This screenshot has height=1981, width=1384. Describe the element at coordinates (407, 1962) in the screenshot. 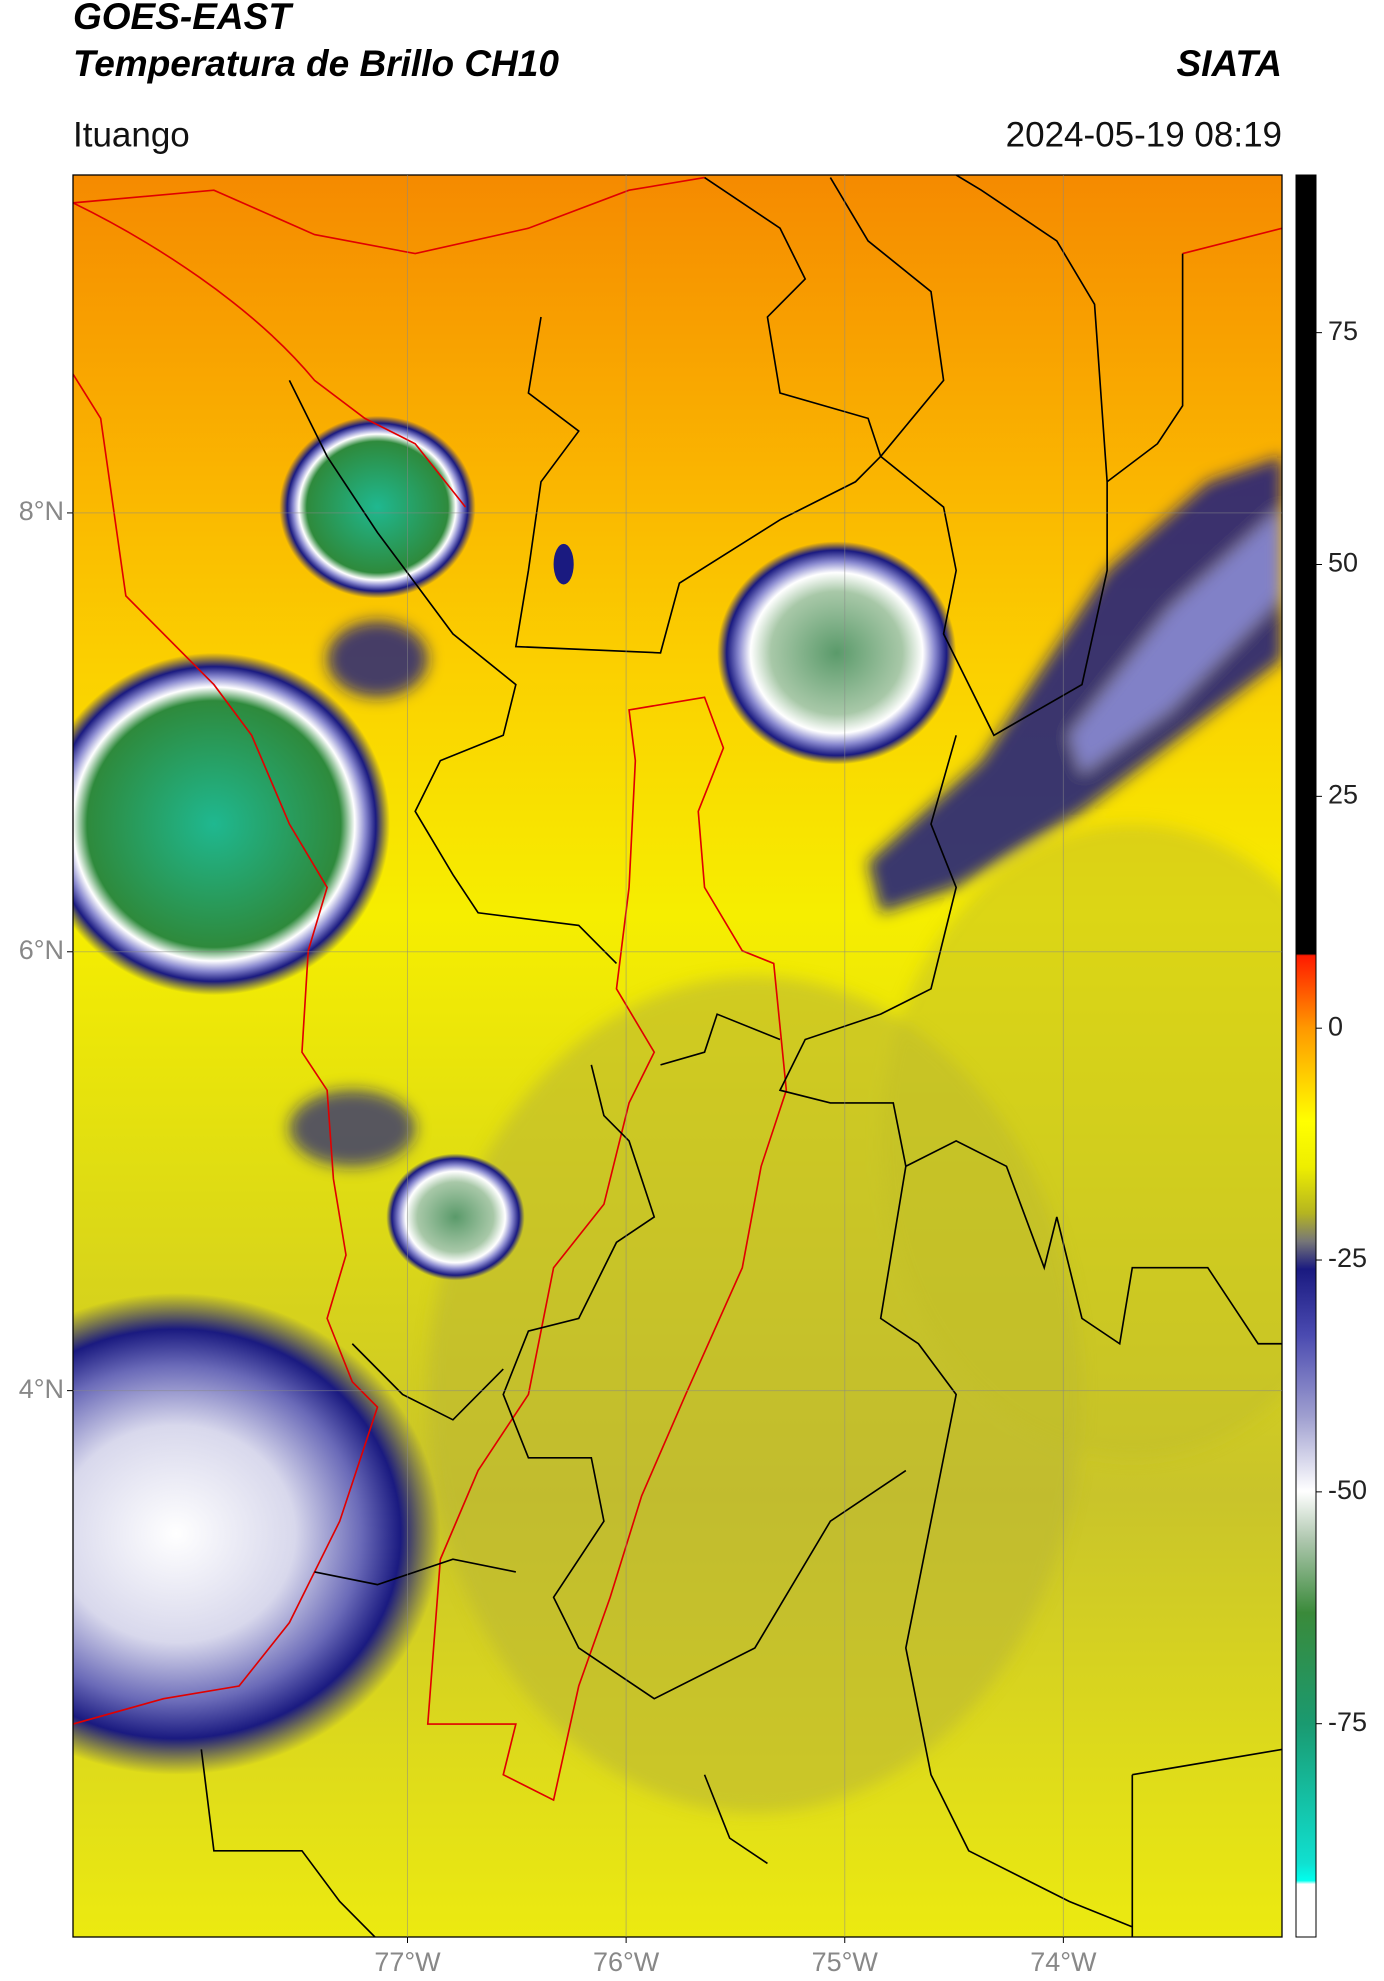

I see `x-tick-label: 77°W` at that location.